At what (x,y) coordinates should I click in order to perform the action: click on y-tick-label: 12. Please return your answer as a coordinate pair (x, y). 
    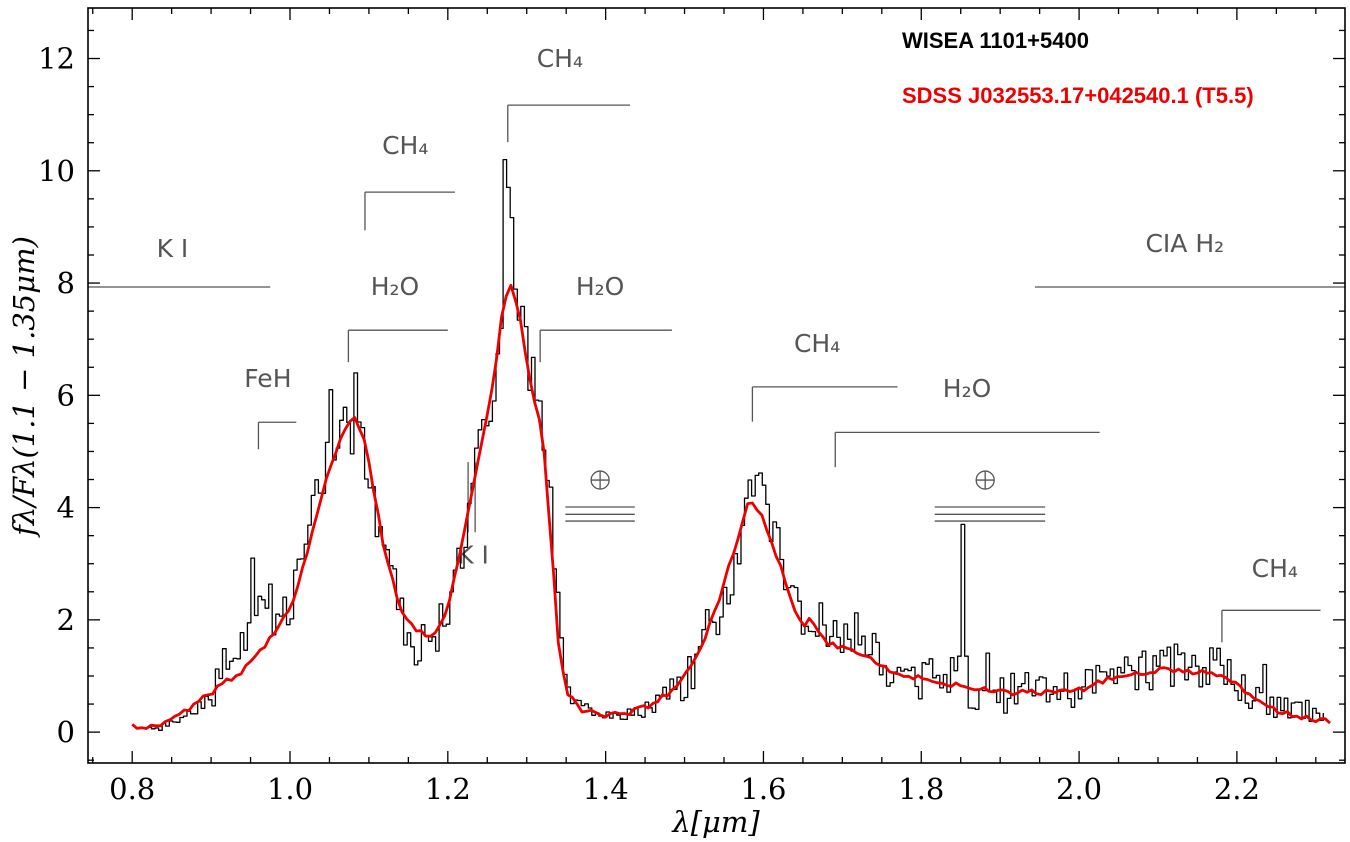
    Looking at the image, I should click on (56, 59).